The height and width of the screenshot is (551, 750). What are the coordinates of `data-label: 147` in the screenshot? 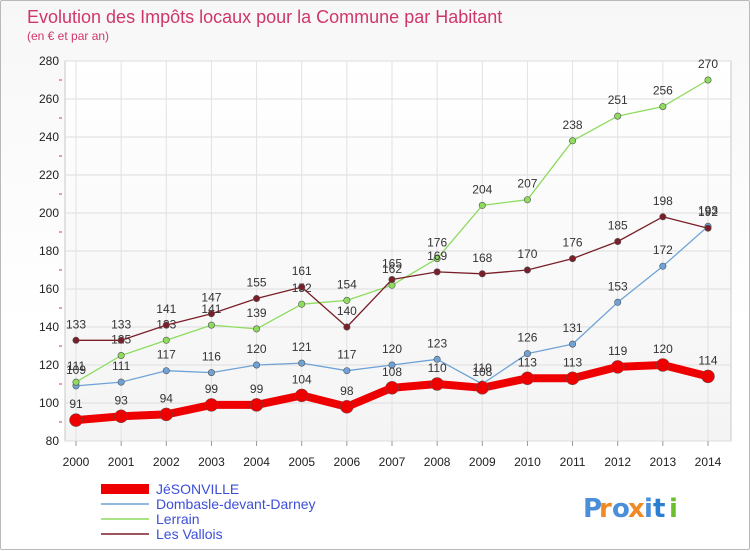 It's located at (211, 298).